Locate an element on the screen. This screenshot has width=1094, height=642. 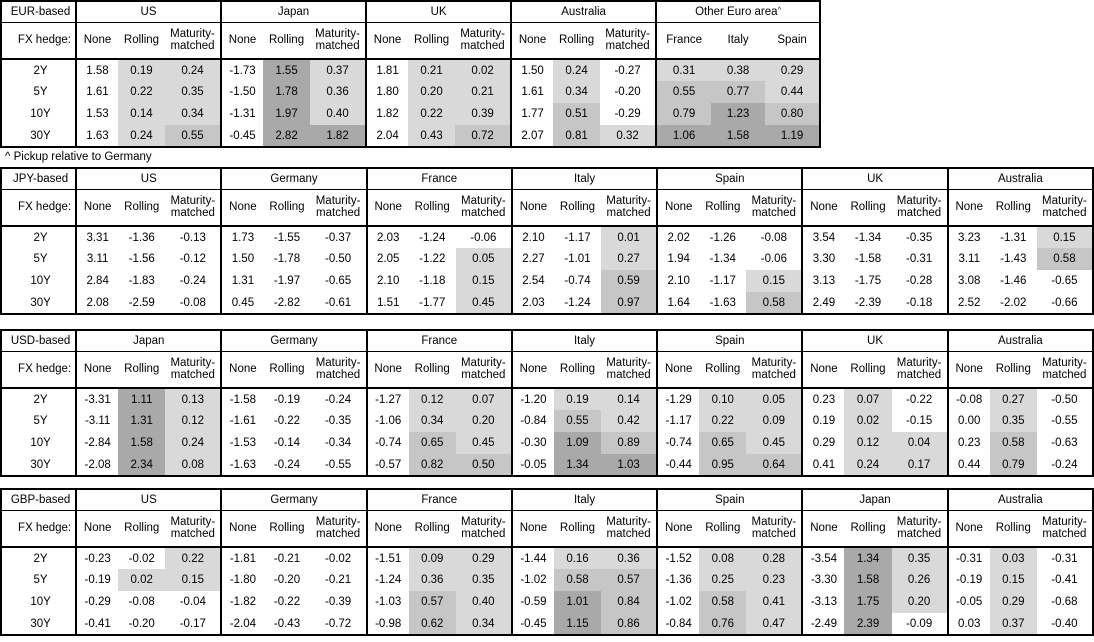
data-cell: 0.37 is located at coordinates (338, 70).